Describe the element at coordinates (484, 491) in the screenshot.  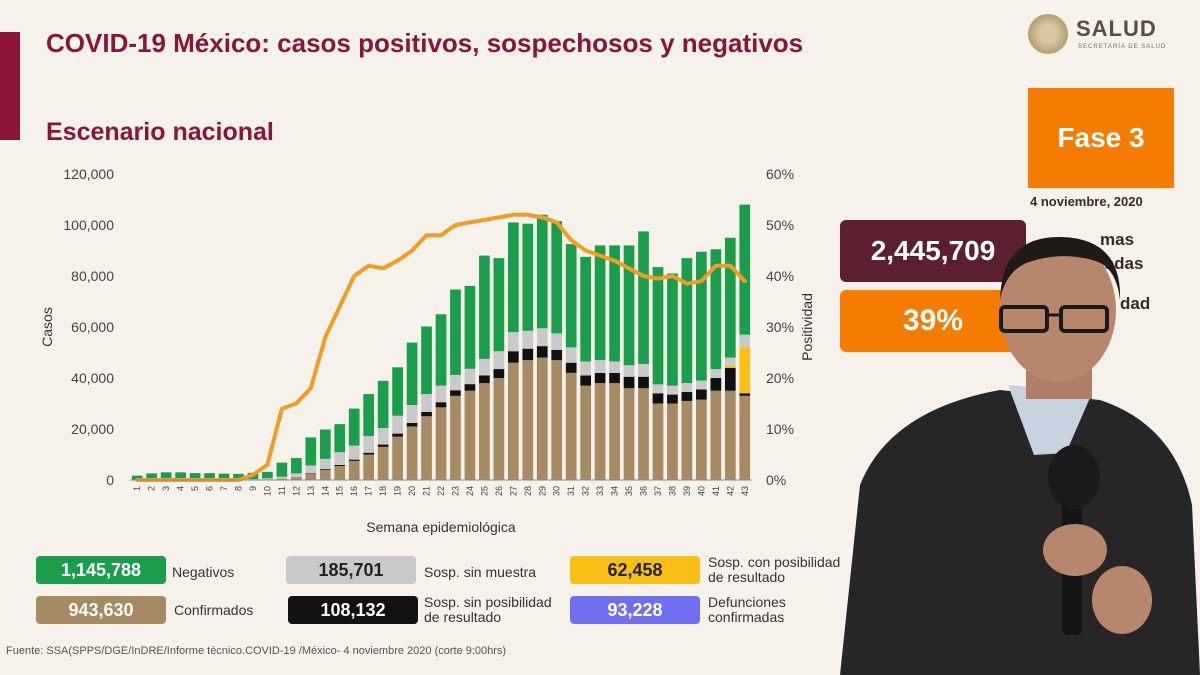
I see `x-tick-label: 25` at that location.